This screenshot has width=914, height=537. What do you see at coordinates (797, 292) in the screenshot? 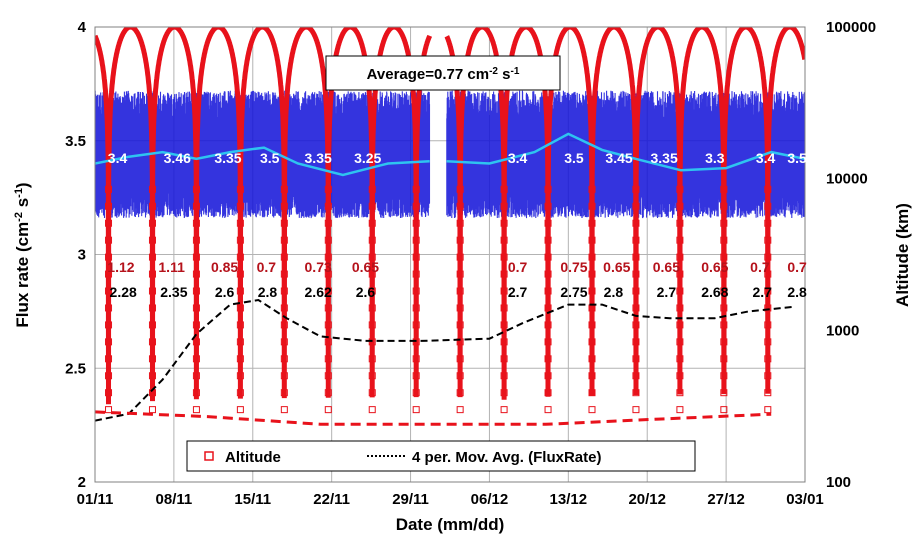
I see `avg-label-12: 2.8` at bounding box center [797, 292].